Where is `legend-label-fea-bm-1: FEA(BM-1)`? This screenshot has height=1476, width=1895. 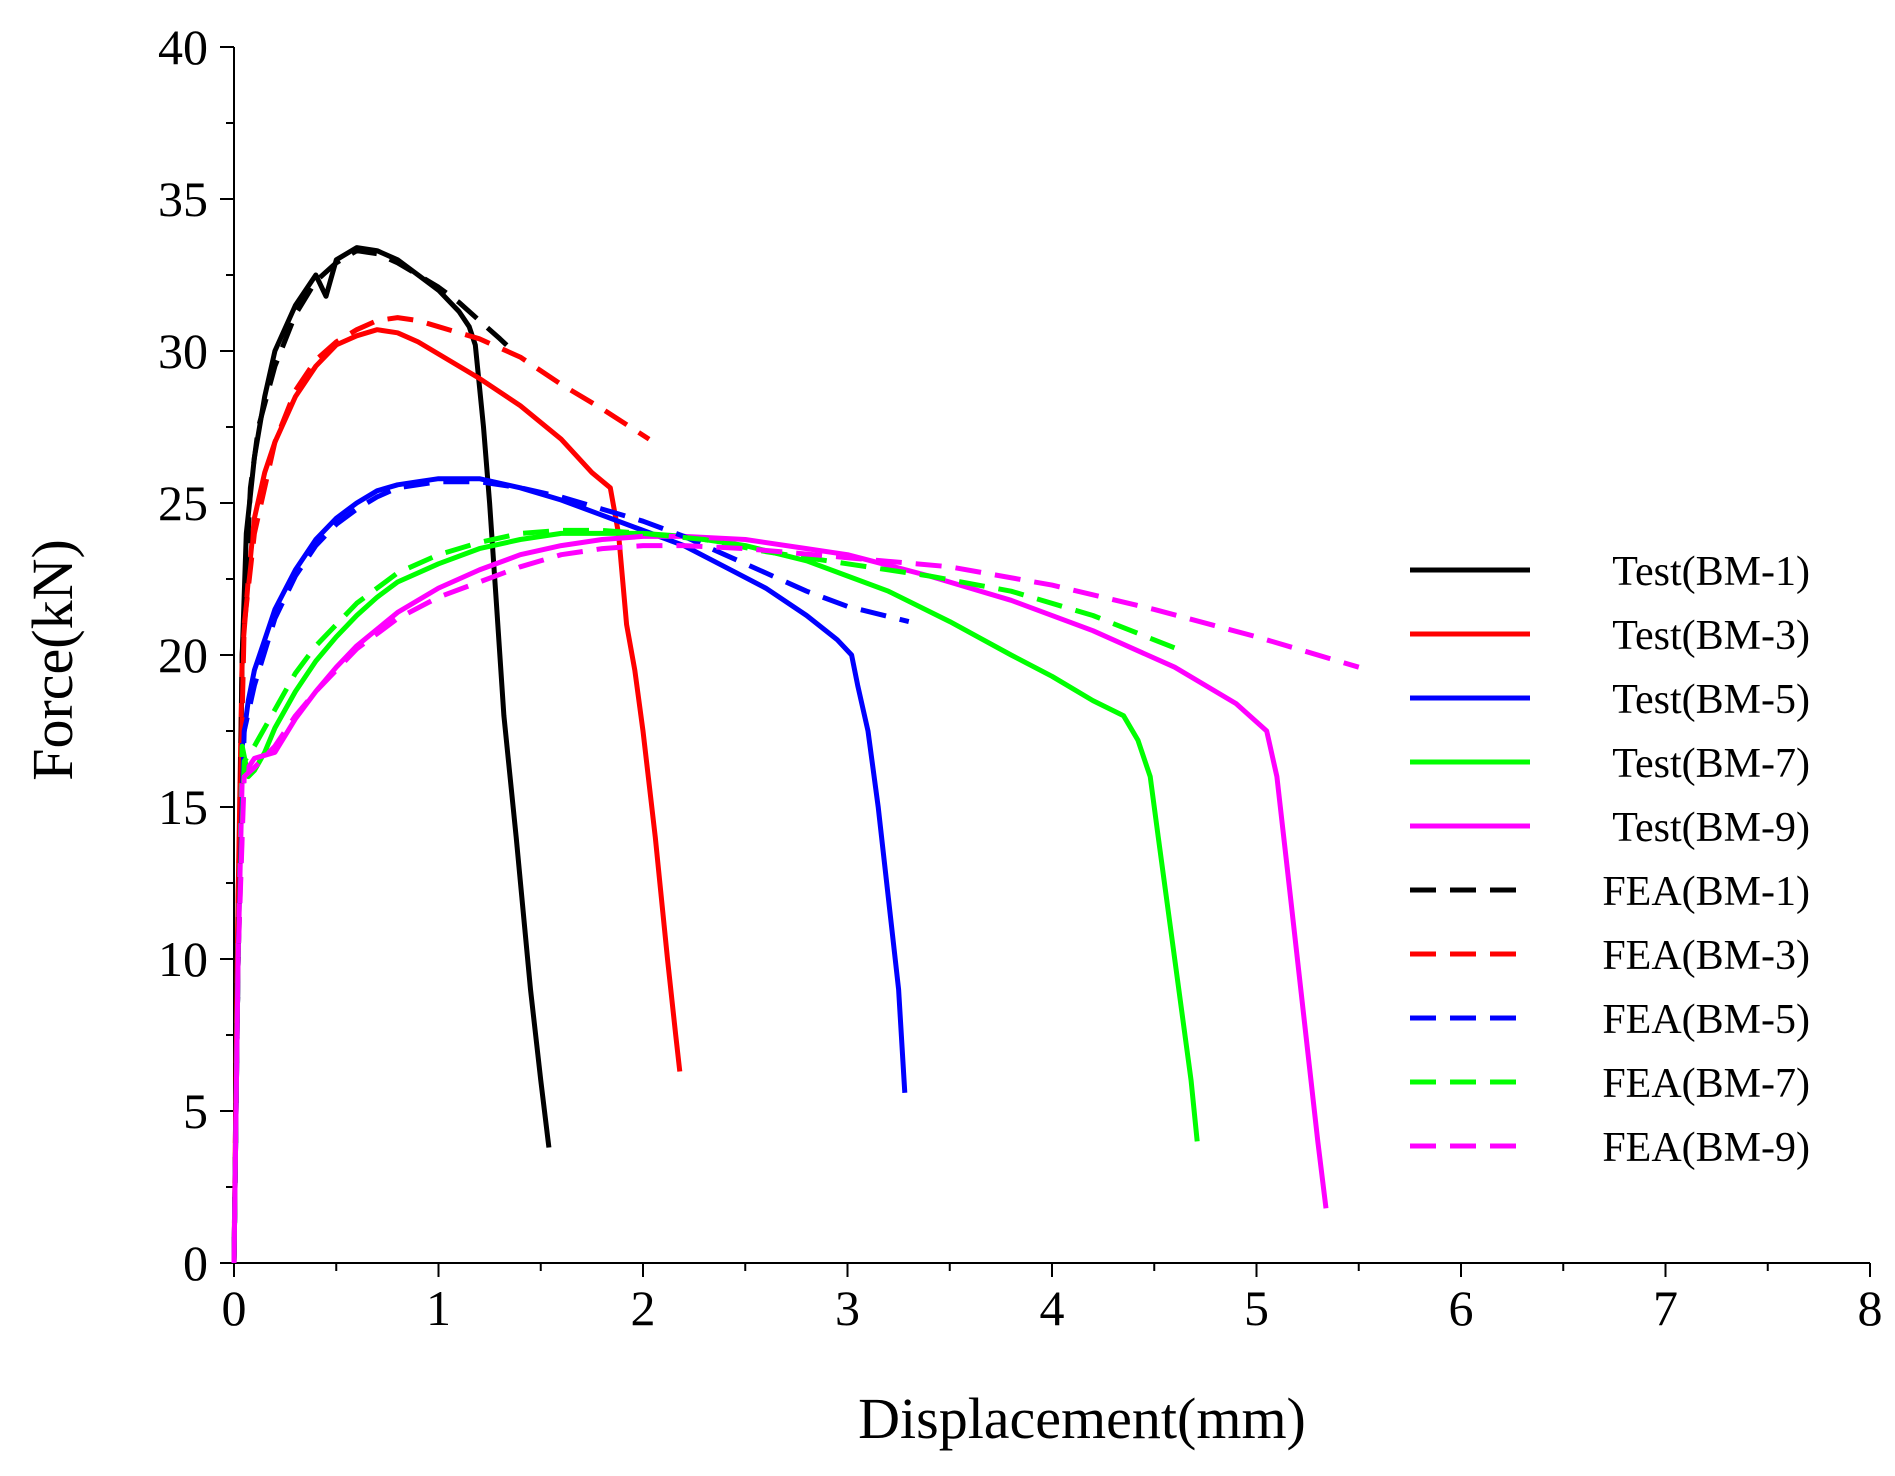
legend-label-fea-bm-1: FEA(BM-1) is located at coordinates (1706, 892).